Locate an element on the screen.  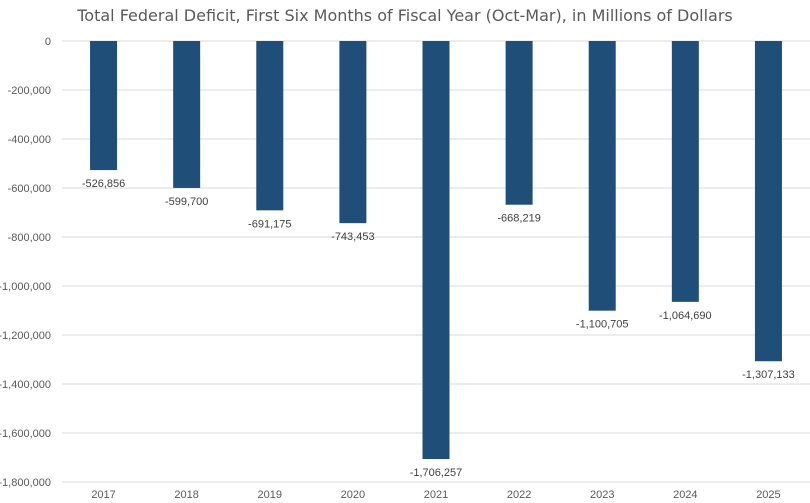
data-label: -1,064,690 is located at coordinates (685, 316).